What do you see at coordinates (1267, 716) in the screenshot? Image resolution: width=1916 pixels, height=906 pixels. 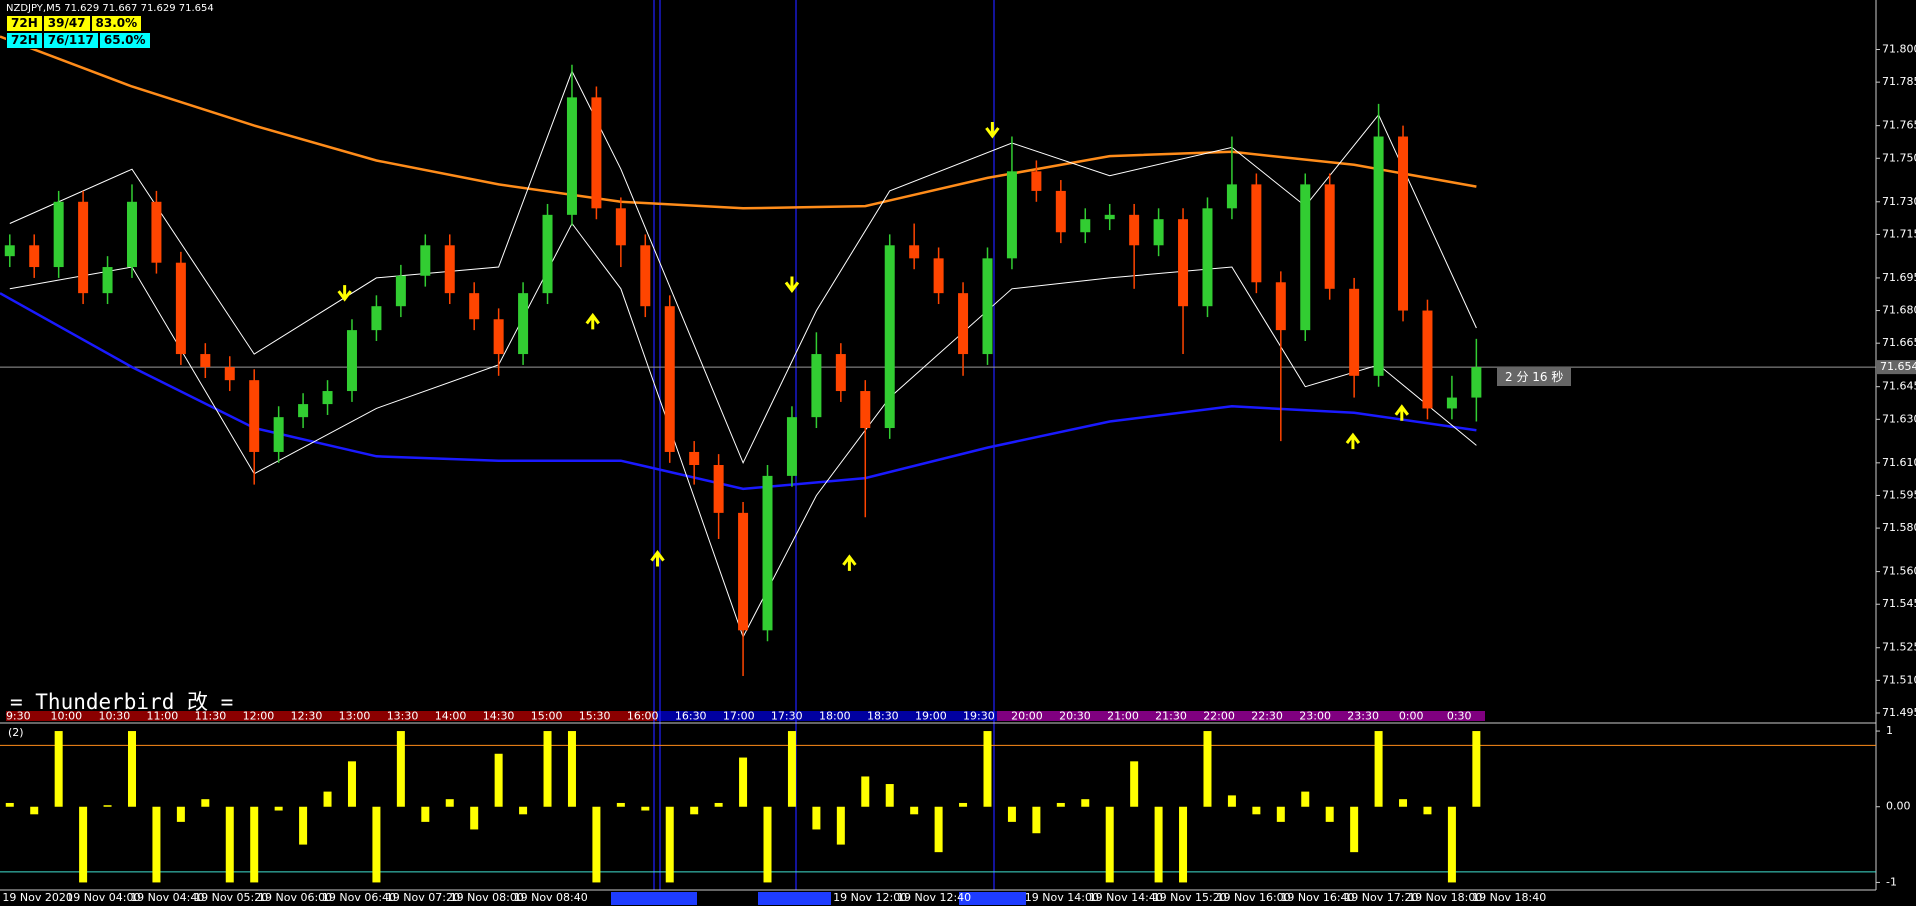 I see `session-label: 22:30` at bounding box center [1267, 716].